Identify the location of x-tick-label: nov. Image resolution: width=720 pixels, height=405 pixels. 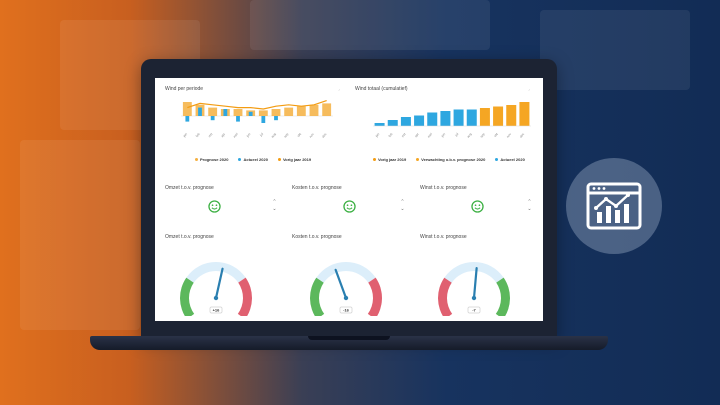
(509, 135).